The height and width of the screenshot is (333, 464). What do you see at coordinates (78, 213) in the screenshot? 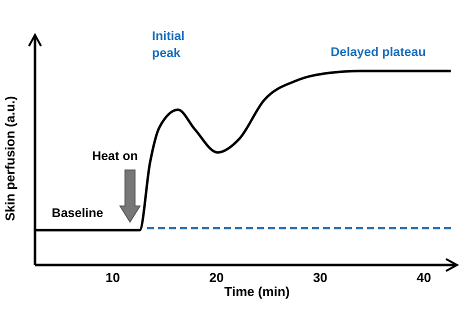
I see `annotation: Baseline` at bounding box center [78, 213].